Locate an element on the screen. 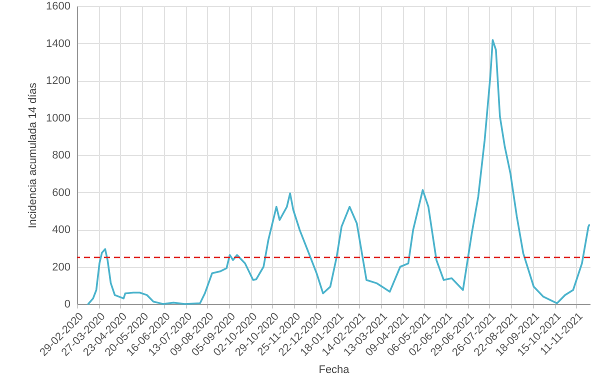  y-tick-label: 200 is located at coordinates (61, 267).